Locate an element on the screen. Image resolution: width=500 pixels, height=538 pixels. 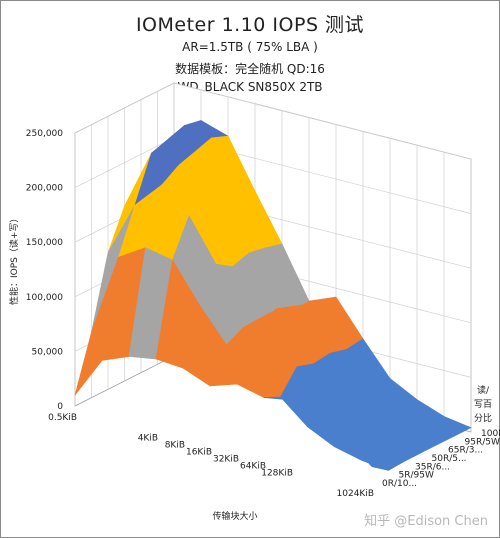
x-tick-label: 32KiB is located at coordinates (226, 459).